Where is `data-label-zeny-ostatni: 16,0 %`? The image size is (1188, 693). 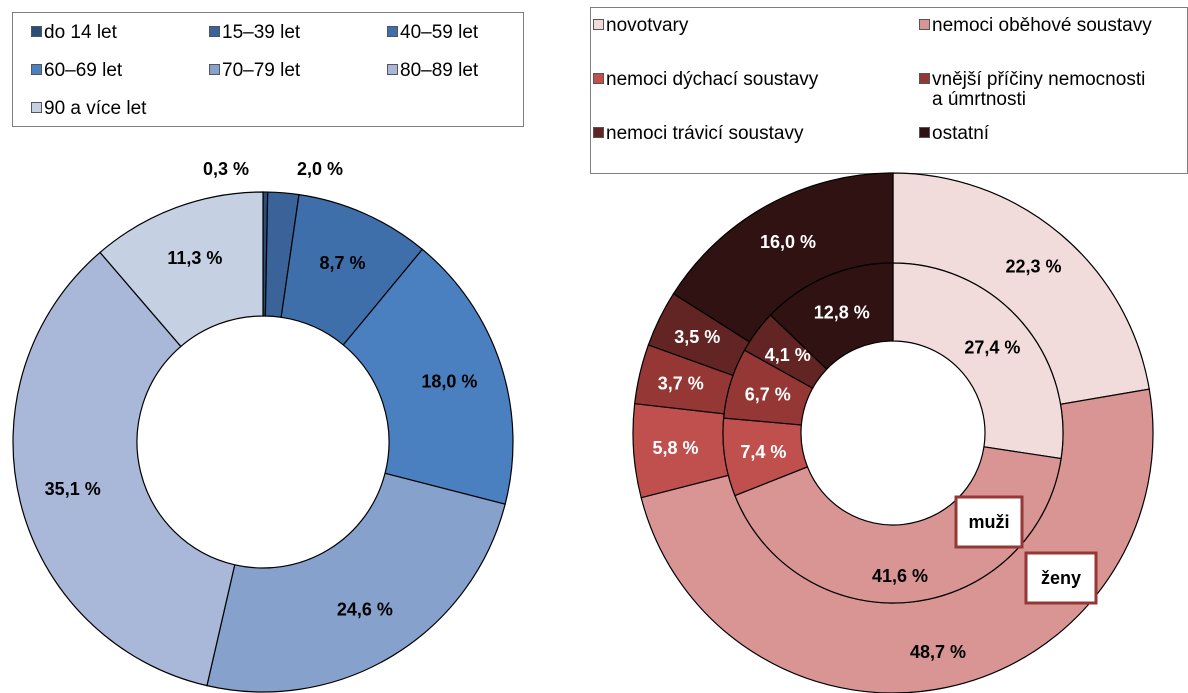
data-label-zeny-ostatni: 16,0 % is located at coordinates (788, 242).